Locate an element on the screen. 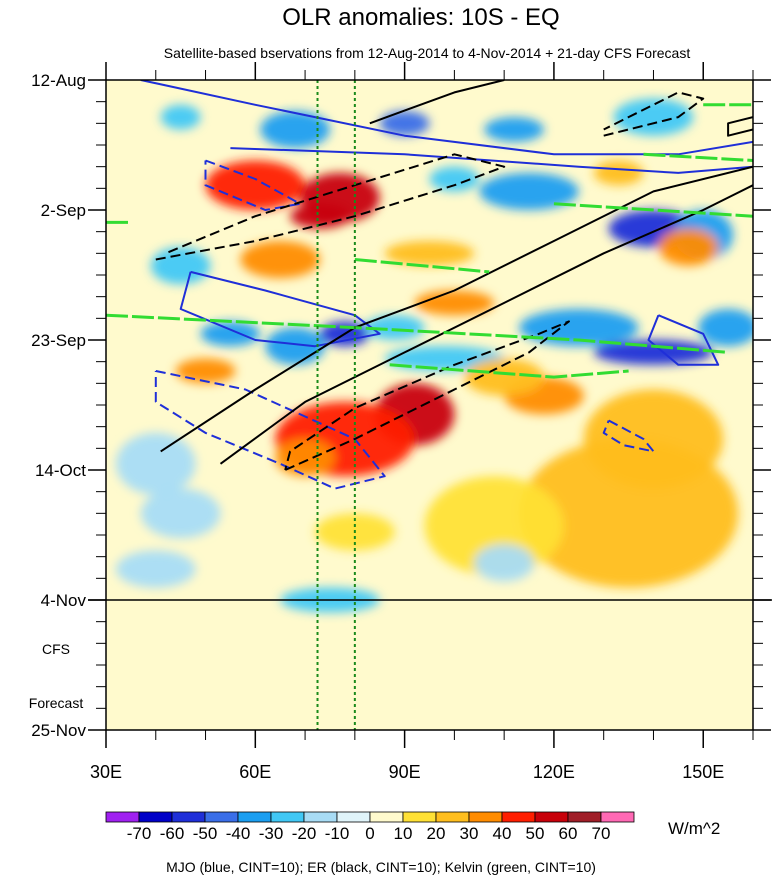  colorbar-label: -50 is located at coordinates (205, 833).